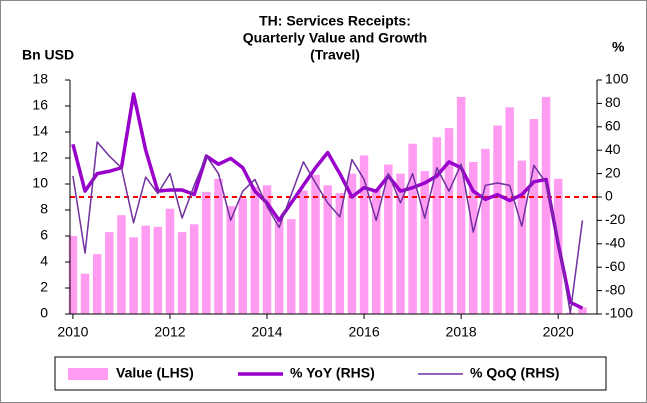  I want to click on y2-tick-label: -80, so click(615, 289).